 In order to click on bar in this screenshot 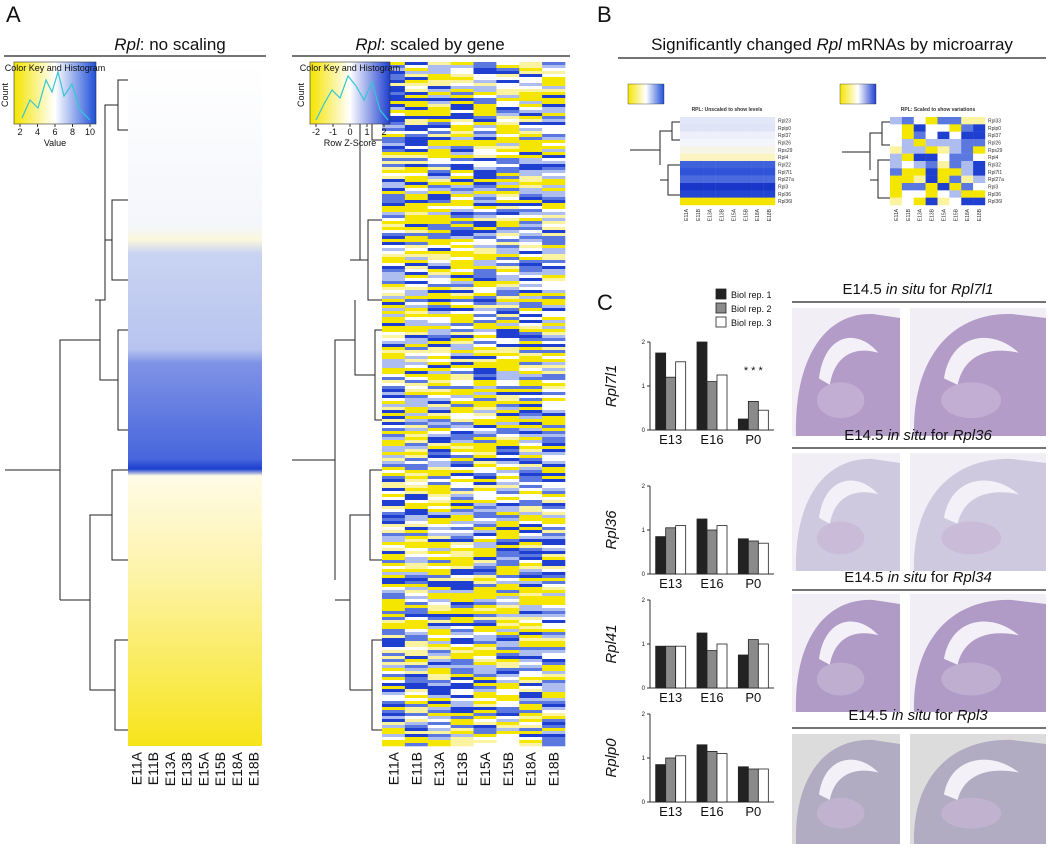, I will do `click(671, 403)`.